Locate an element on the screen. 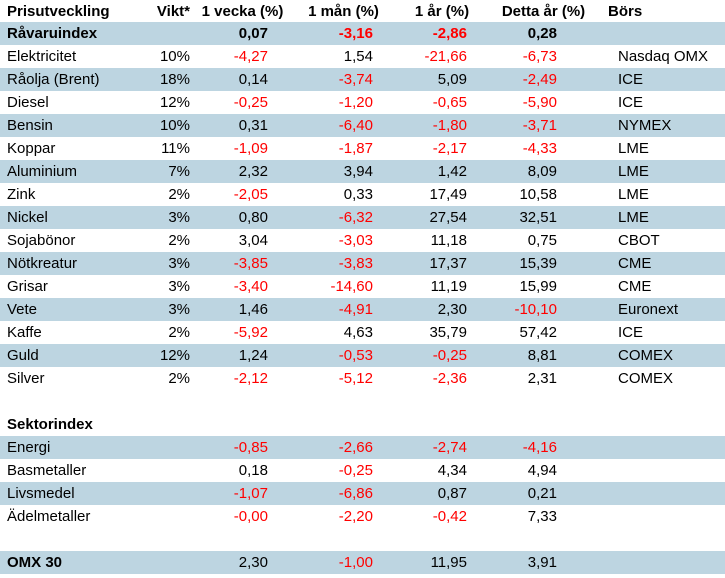 This screenshot has width=725, height=578. cell-v1y: 1,42 is located at coordinates (442, 171).